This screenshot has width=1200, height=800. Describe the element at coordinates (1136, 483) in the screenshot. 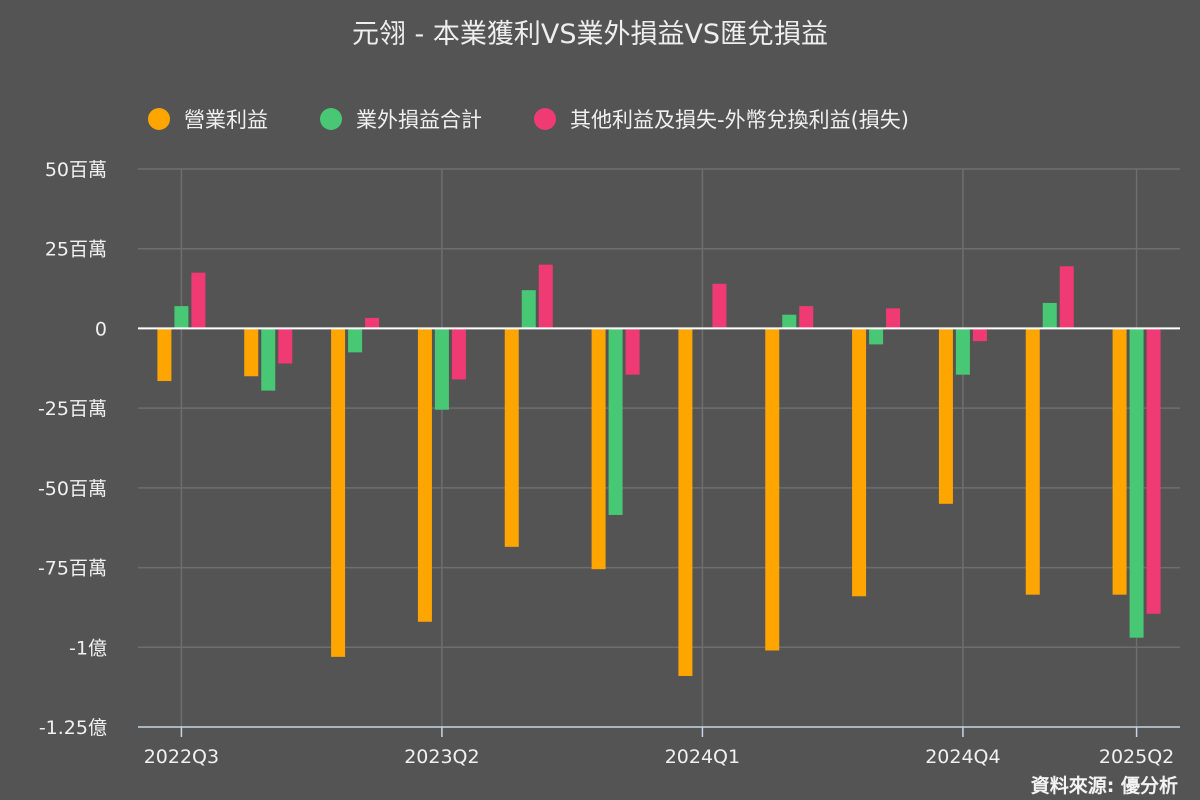

I see `bar-non-operating-total-2025Q2` at that location.